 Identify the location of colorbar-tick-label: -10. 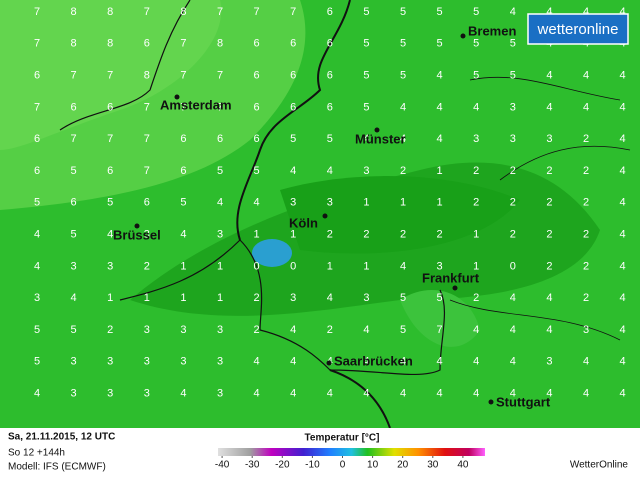
(312, 465).